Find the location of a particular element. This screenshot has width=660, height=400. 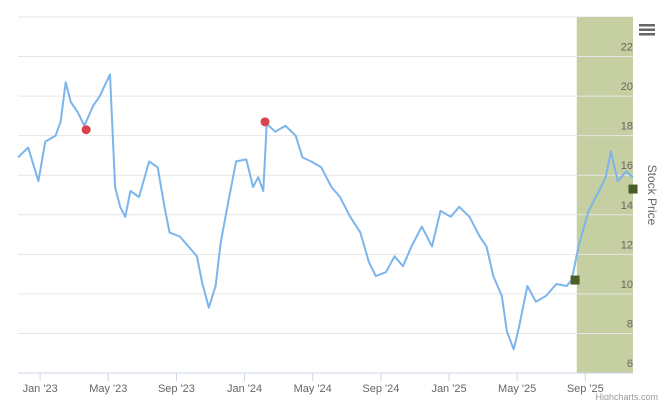

y-tick-label: 14 is located at coordinates (627, 206).